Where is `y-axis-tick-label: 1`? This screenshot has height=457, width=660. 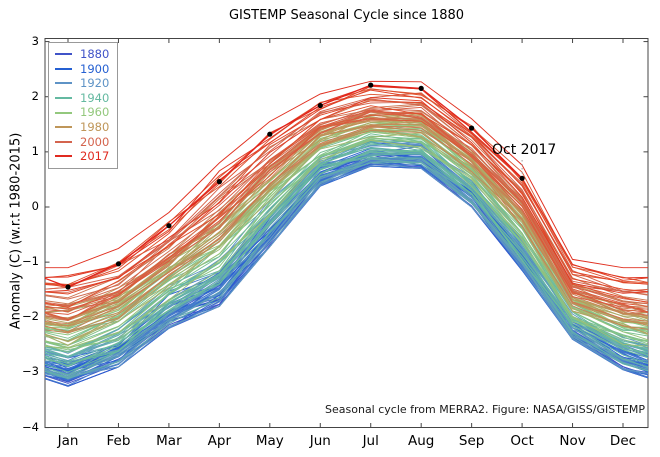 y-axis-tick-label: 1 is located at coordinates (35, 150).